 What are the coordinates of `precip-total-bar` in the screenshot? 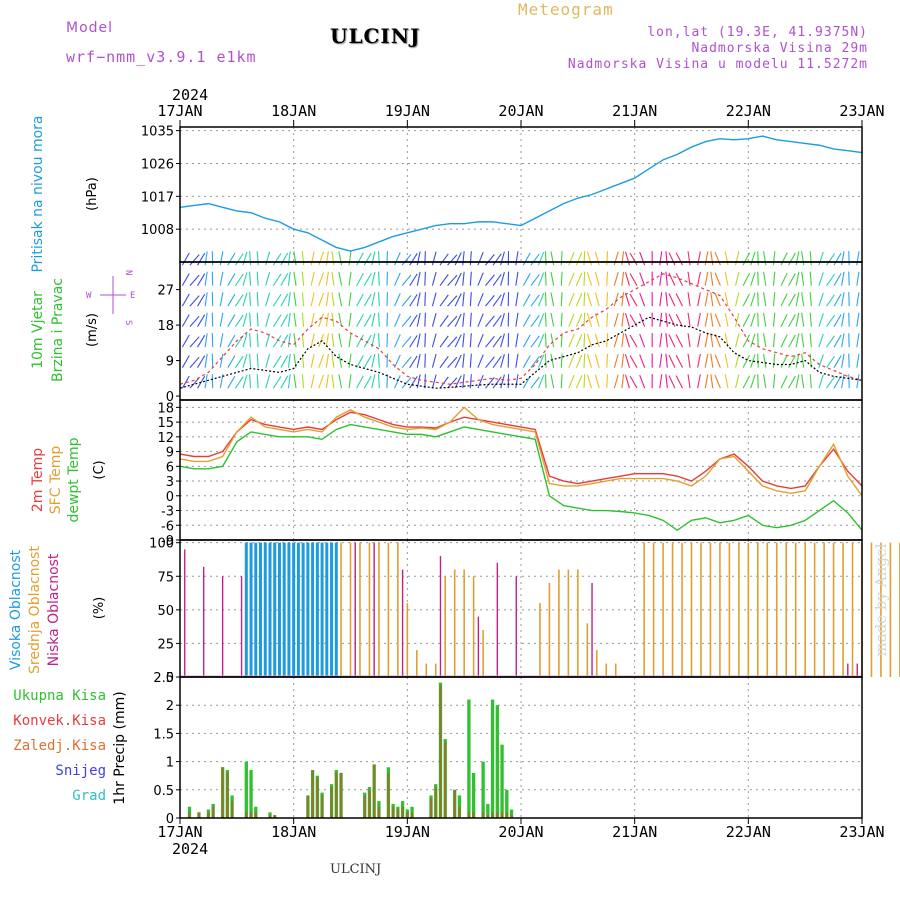 It's located at (497, 761).